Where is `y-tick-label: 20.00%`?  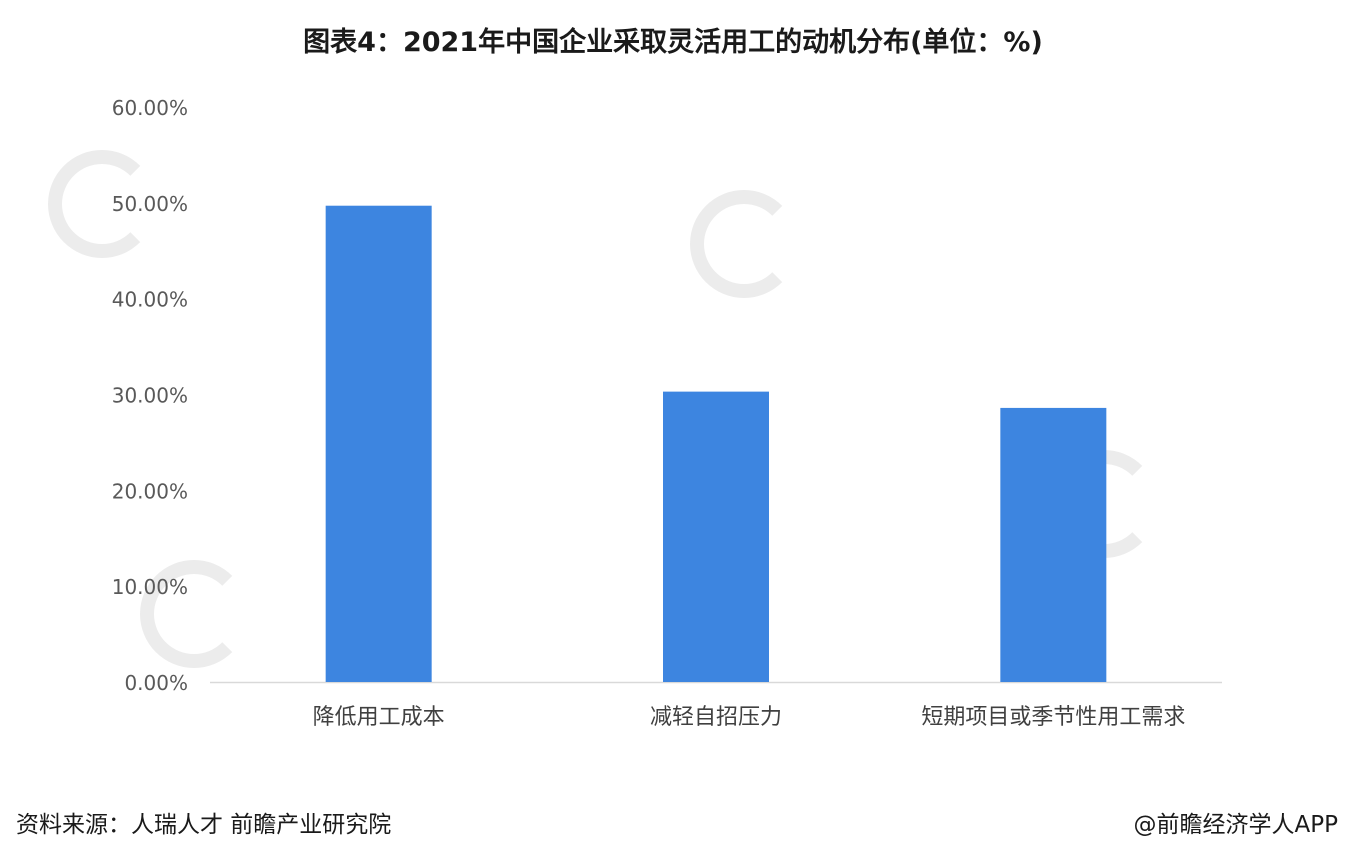
y-tick-label: 20.00% is located at coordinates (150, 491).